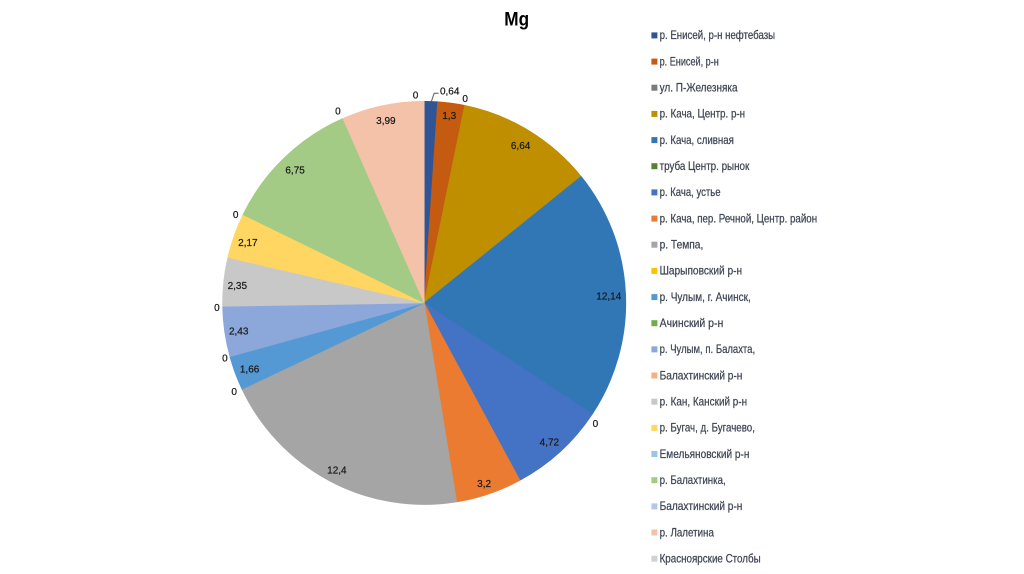 The width and height of the screenshot is (1024, 574). Describe the element at coordinates (718, 35) in the screenshot. I see `svg-text: р. Енисей, р-н нефтебазы` at that location.